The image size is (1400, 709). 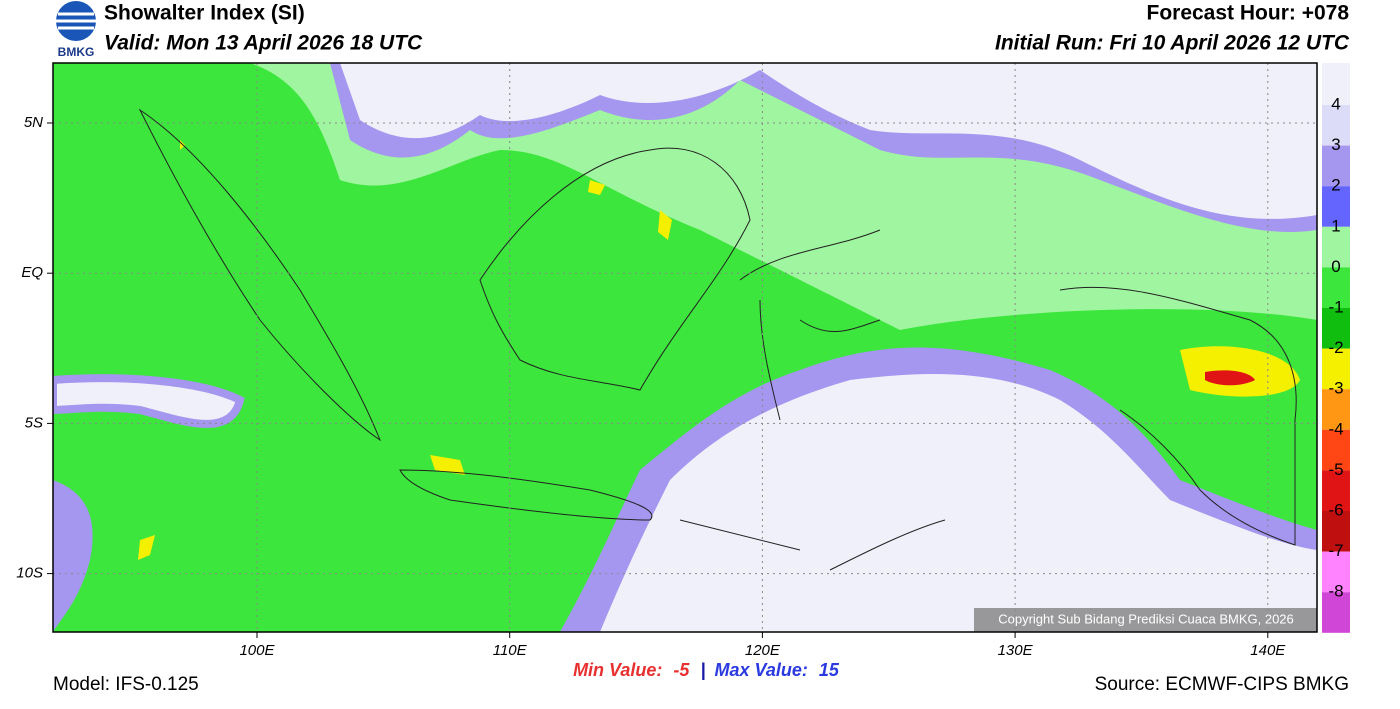 I want to click on colorbar-label: -3, so click(x=1335, y=388).